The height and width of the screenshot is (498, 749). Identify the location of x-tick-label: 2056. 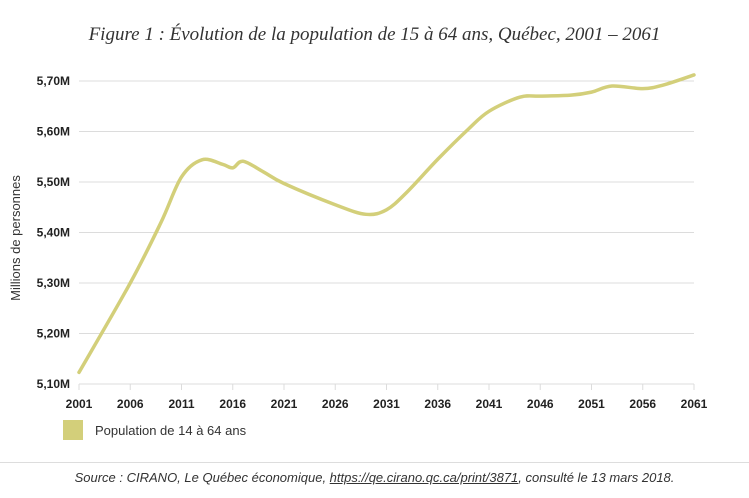
(642, 404).